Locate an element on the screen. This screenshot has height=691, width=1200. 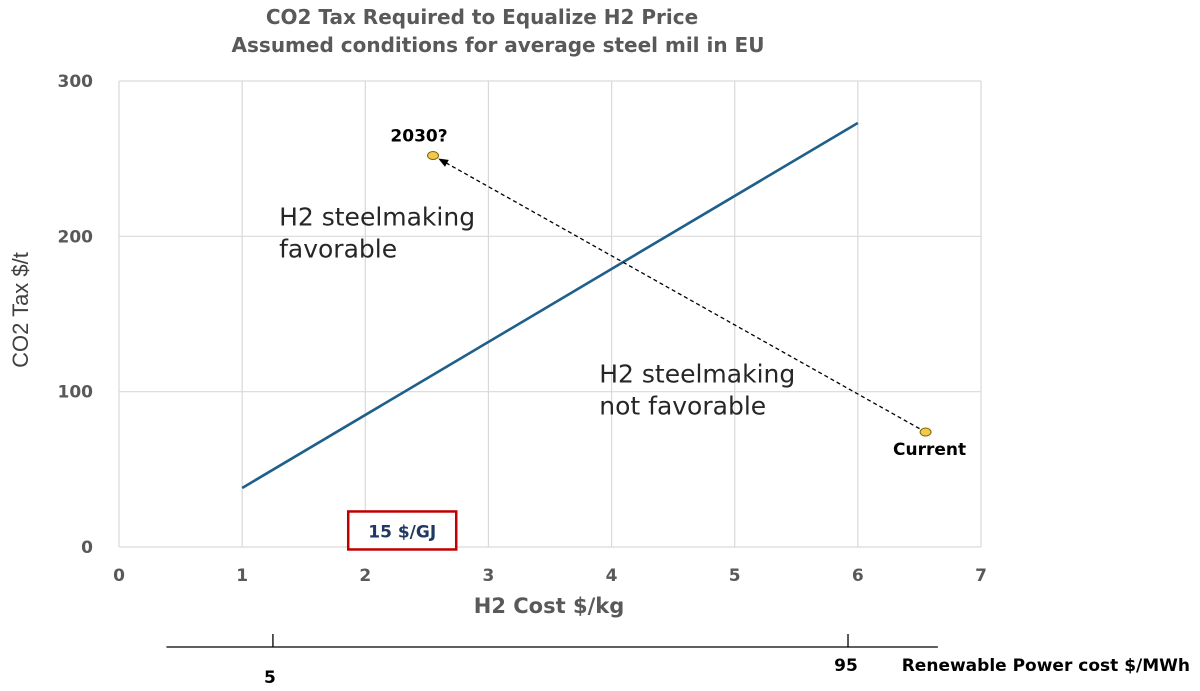
region-label-line2: not favorable is located at coordinates (682, 405).